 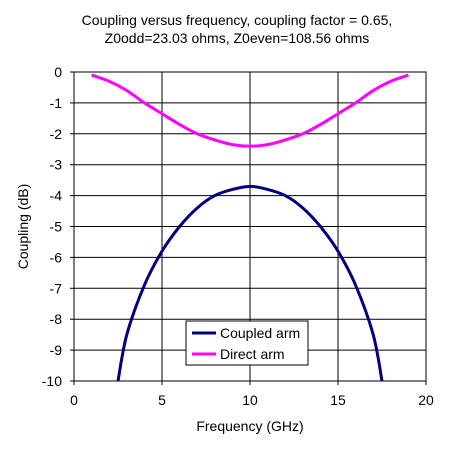 What do you see at coordinates (56, 257) in the screenshot?
I see `y-tick-label: -6` at bounding box center [56, 257].